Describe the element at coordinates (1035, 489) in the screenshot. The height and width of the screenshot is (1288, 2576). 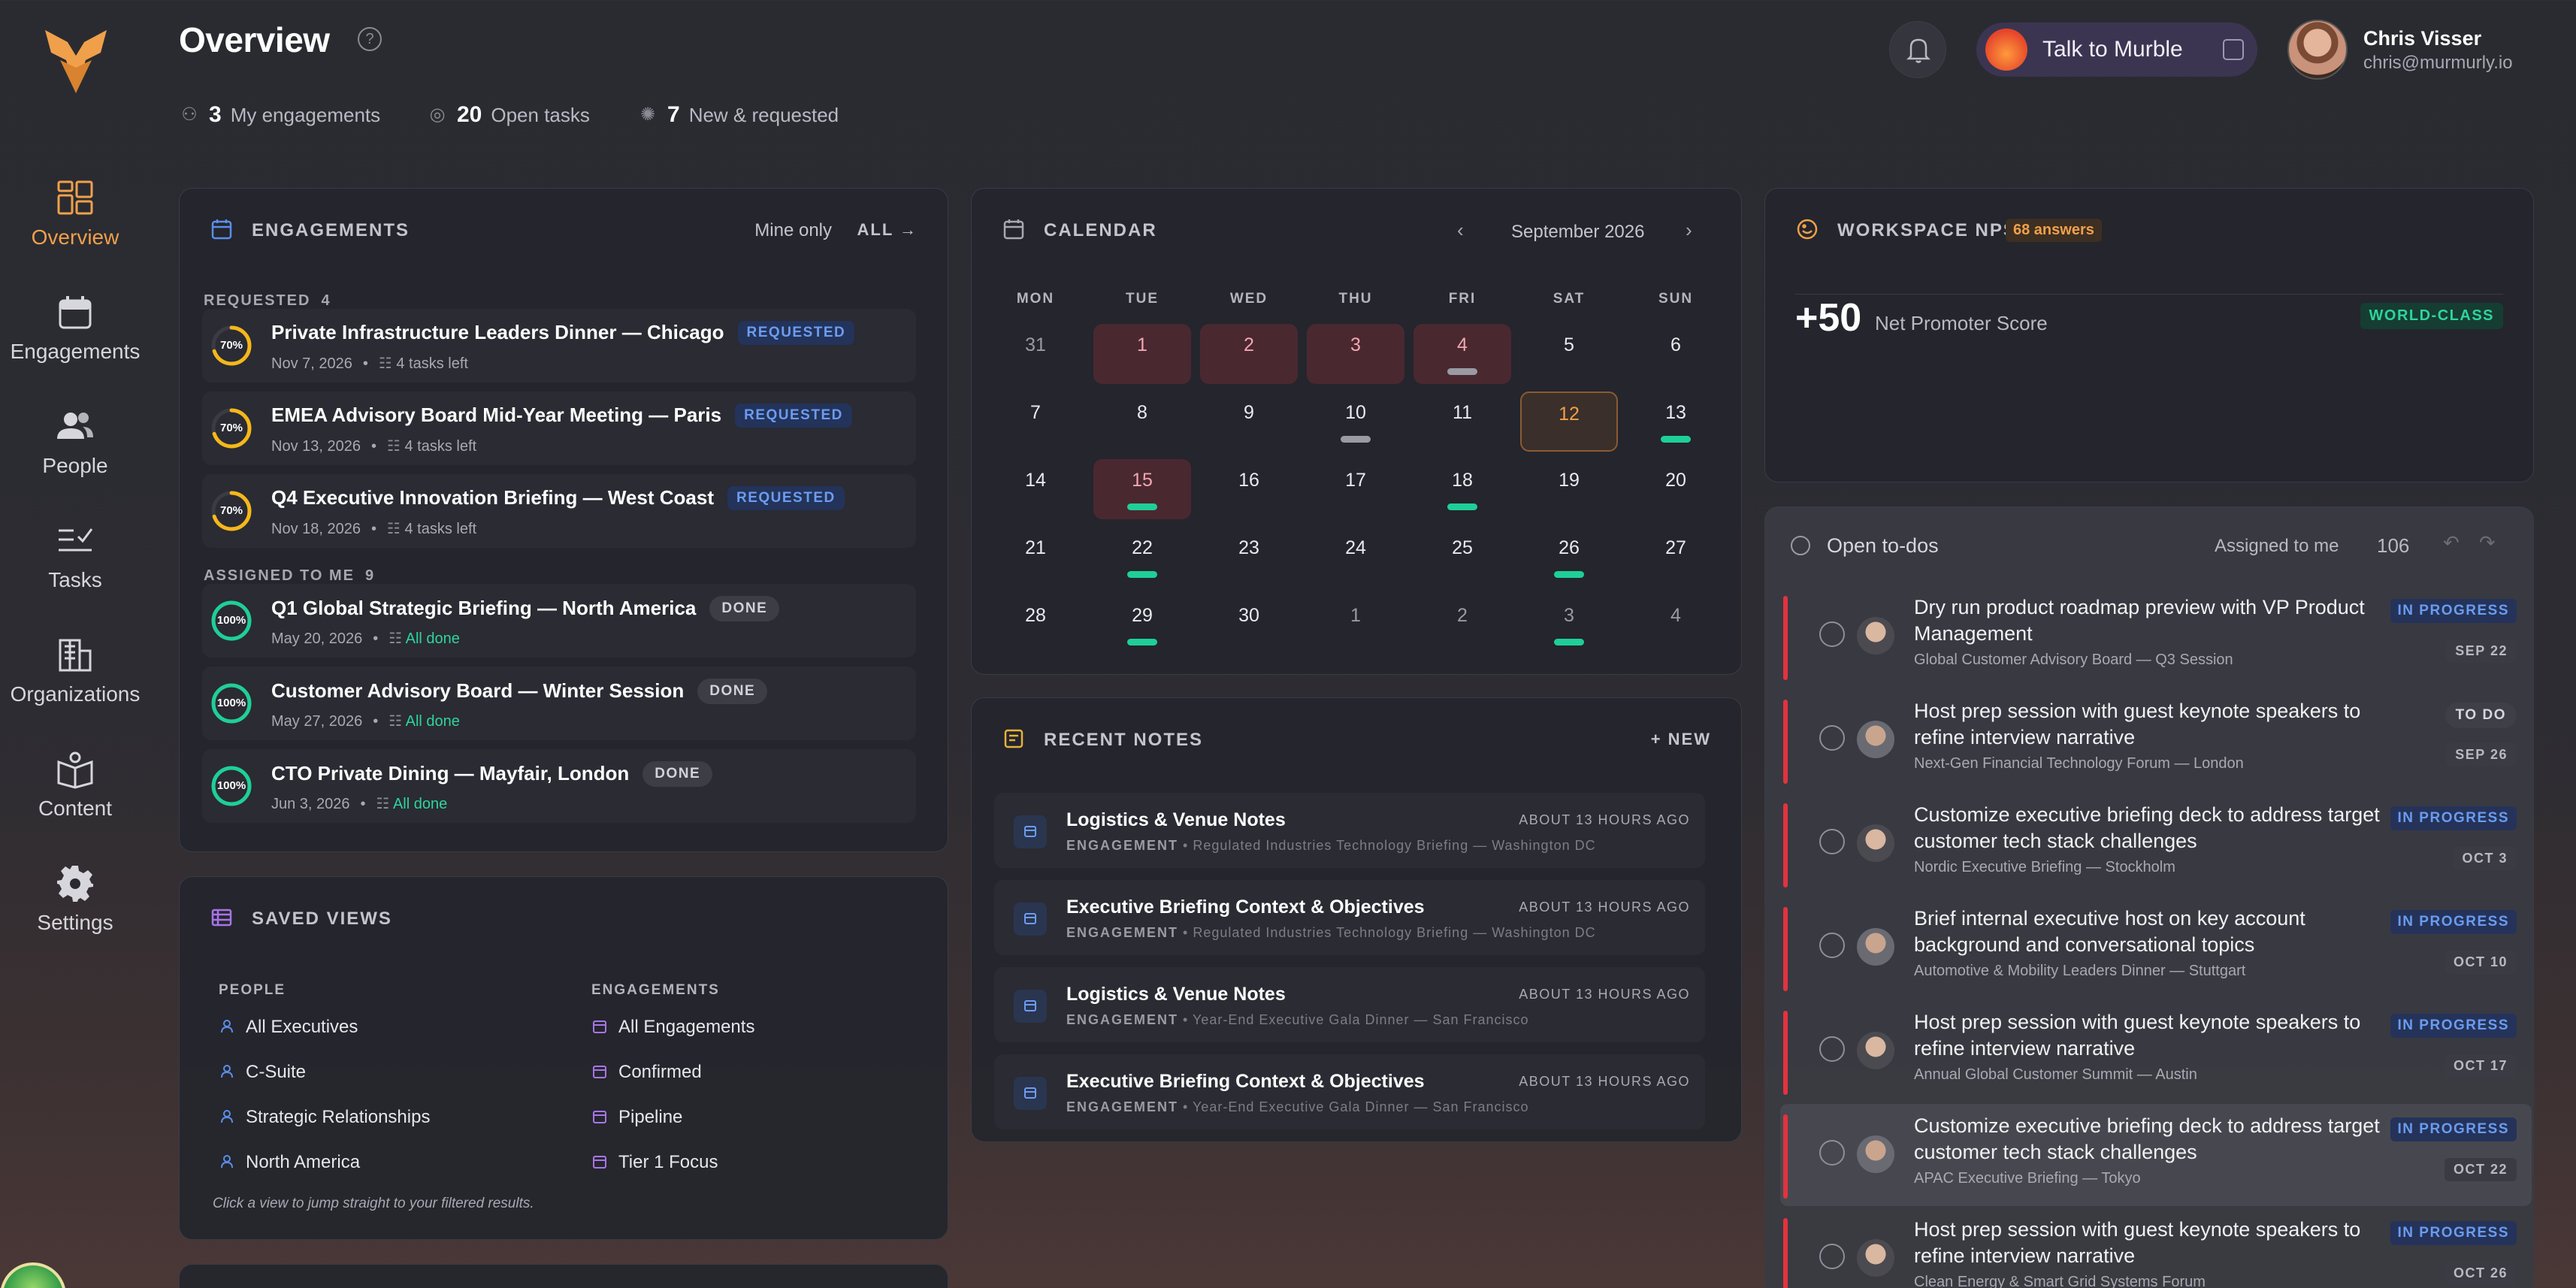
I see `calendar-day: 14` at that location.